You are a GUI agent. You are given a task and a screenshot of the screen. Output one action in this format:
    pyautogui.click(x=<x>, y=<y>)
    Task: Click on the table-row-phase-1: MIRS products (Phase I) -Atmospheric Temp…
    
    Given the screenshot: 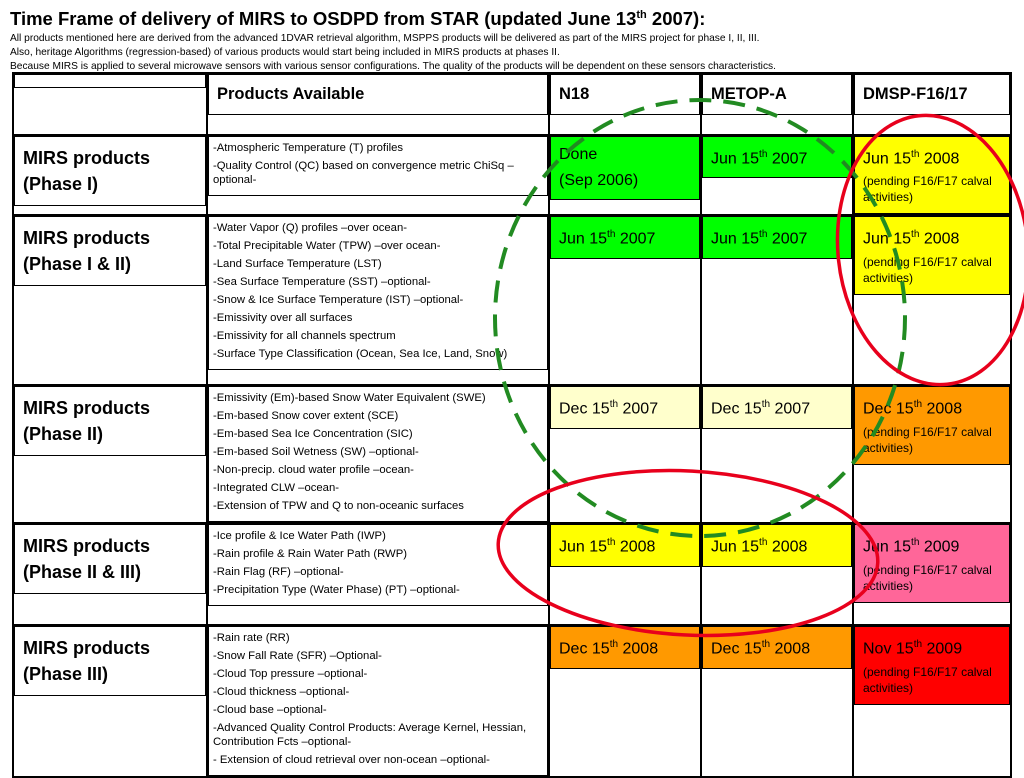 What is the action you would take?
    pyautogui.click(x=512, y=175)
    